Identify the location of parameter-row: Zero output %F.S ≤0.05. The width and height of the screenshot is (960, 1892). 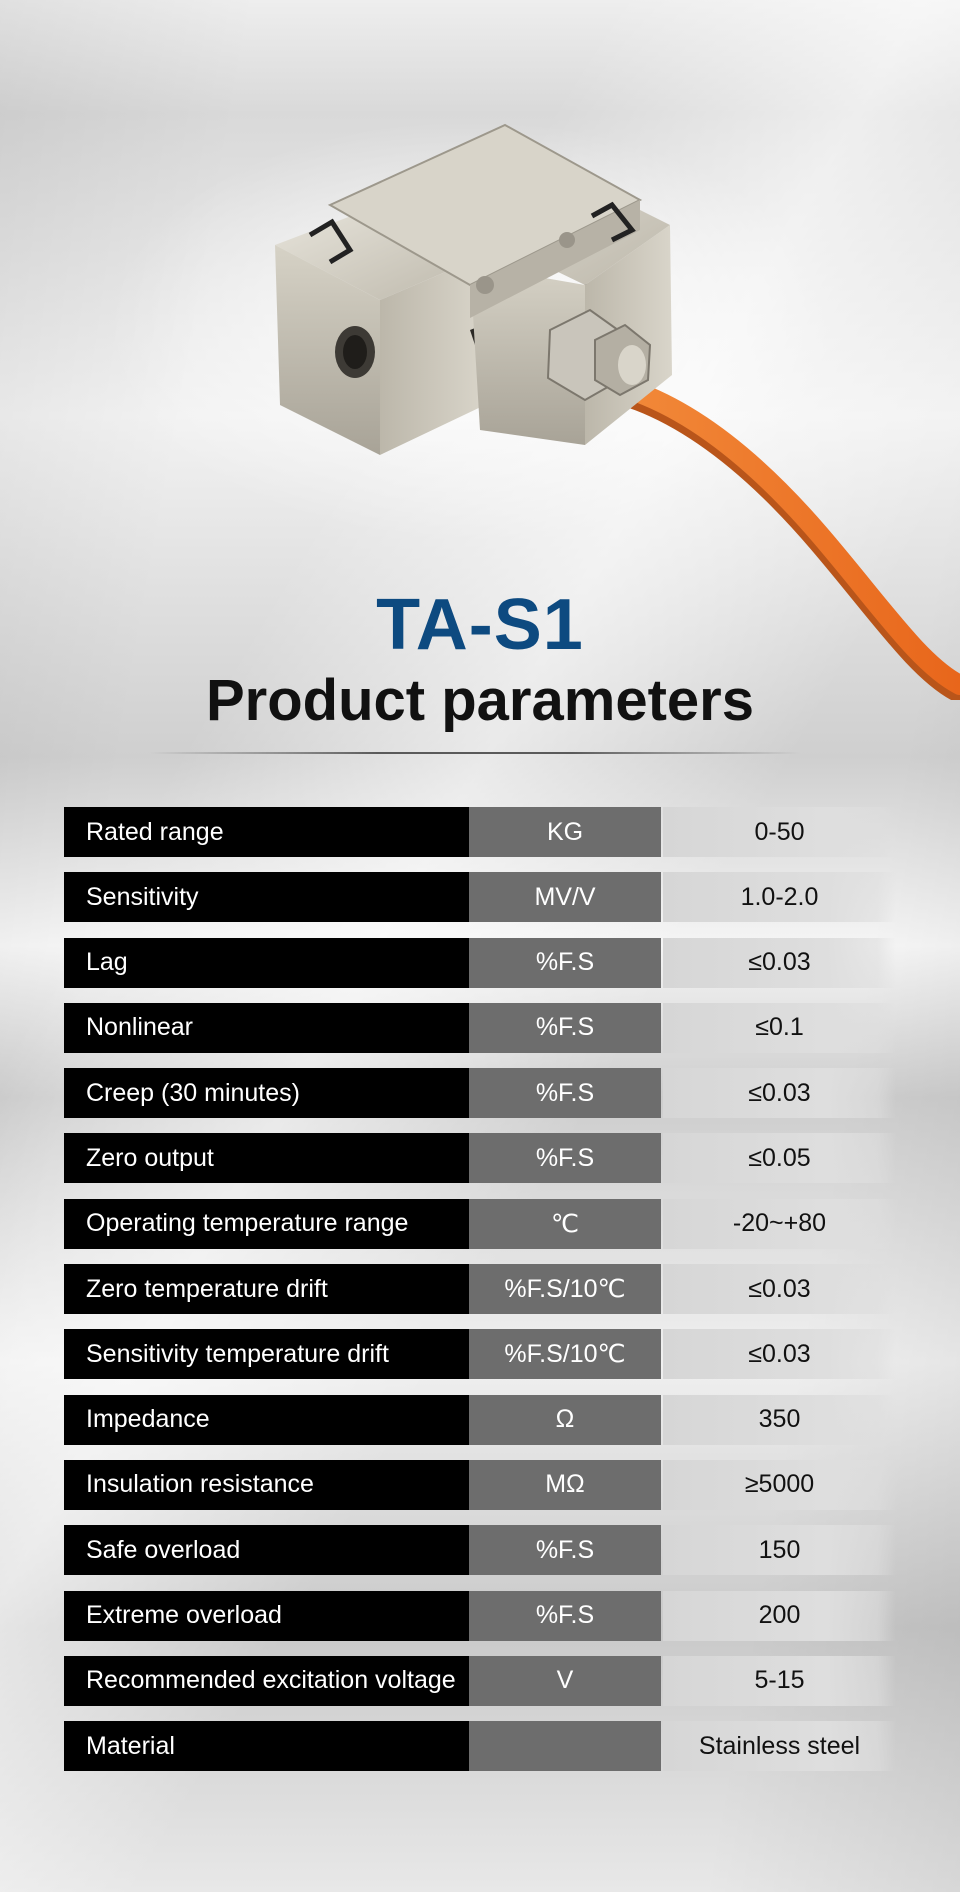
(480, 1158).